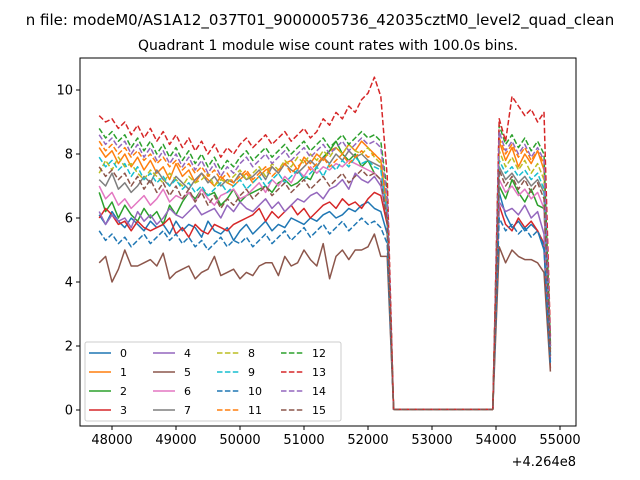 The height and width of the screenshot is (480, 640). I want to click on legend-box, so click(213, 381).